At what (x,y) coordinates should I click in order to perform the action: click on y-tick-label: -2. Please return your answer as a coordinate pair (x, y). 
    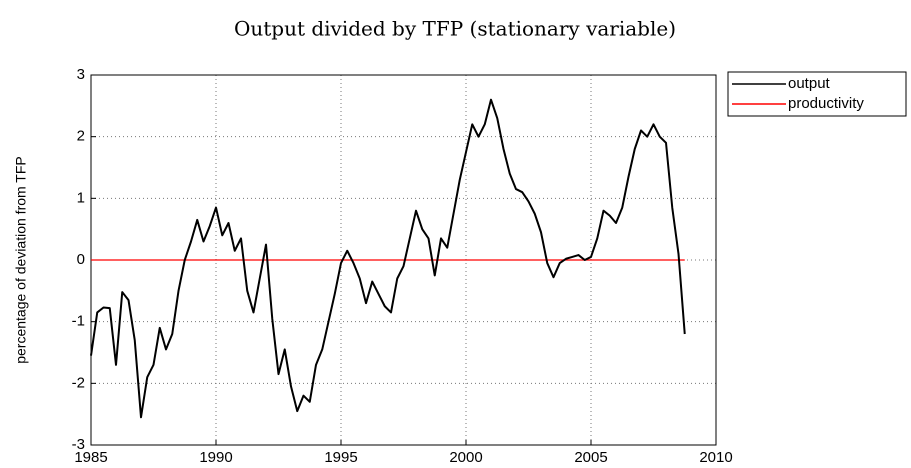
    Looking at the image, I should click on (78, 382).